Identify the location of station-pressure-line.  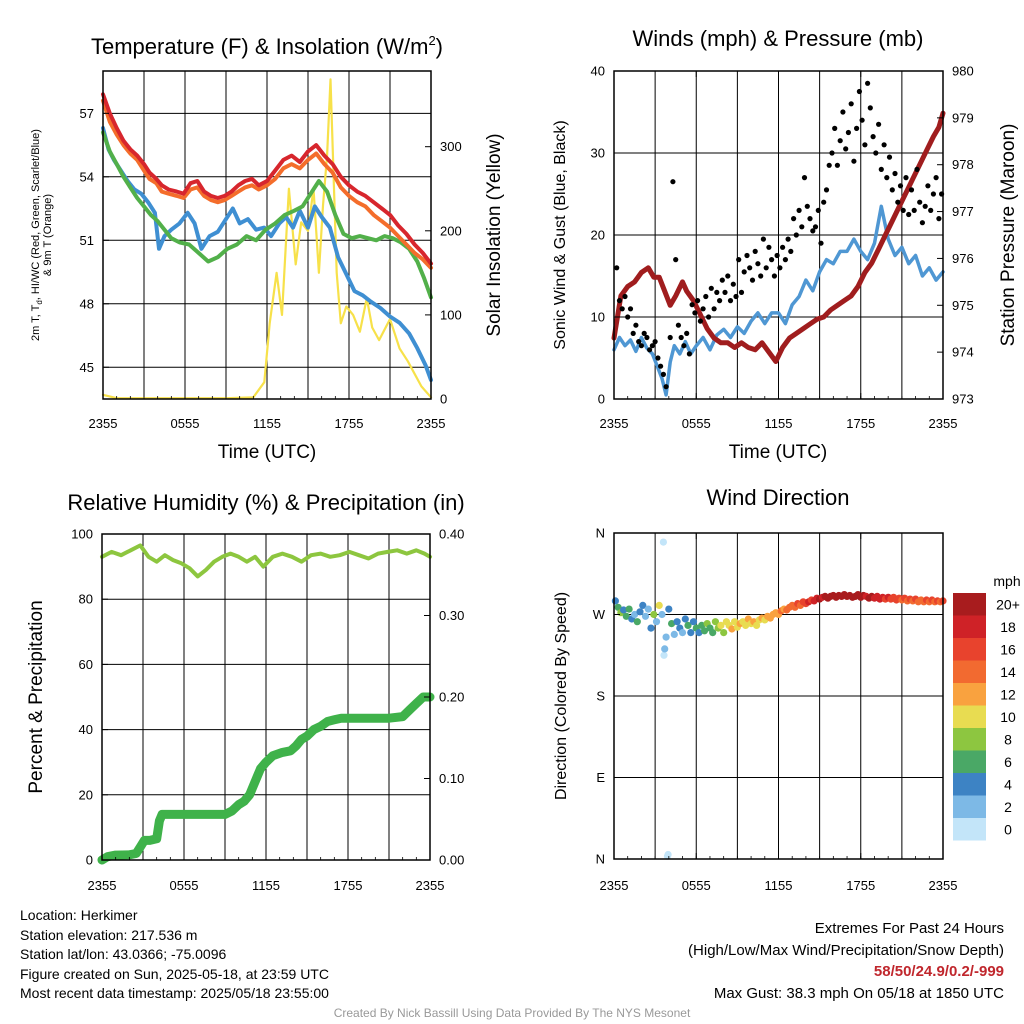
(778, 237).